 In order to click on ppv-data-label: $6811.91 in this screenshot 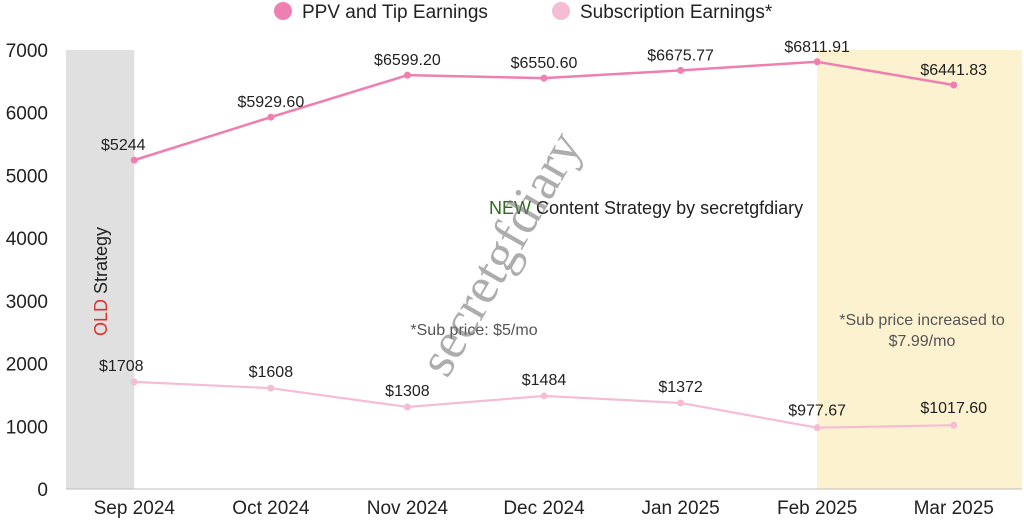, I will do `click(817, 47)`.